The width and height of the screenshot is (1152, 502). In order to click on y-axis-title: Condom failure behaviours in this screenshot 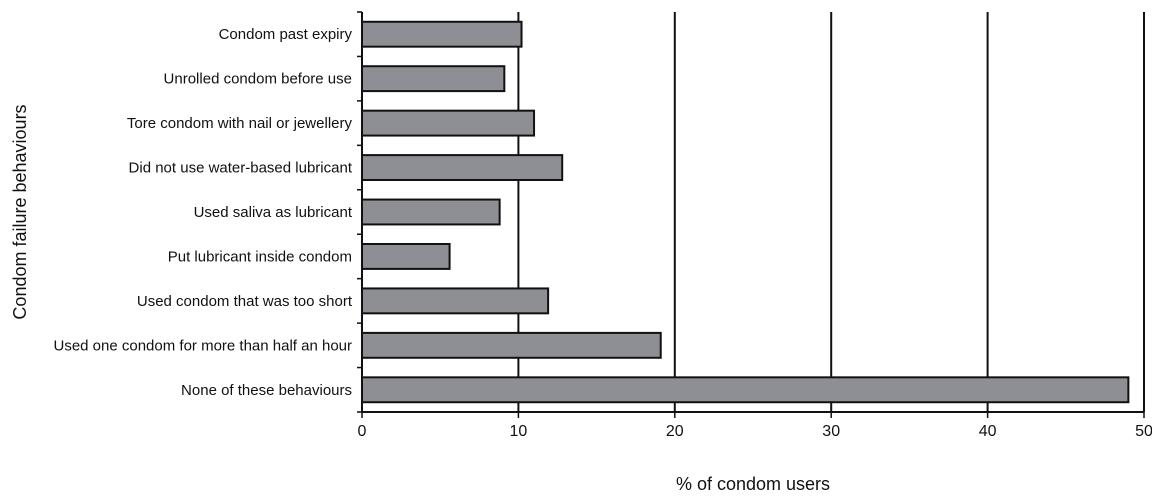, I will do `click(20, 211)`.